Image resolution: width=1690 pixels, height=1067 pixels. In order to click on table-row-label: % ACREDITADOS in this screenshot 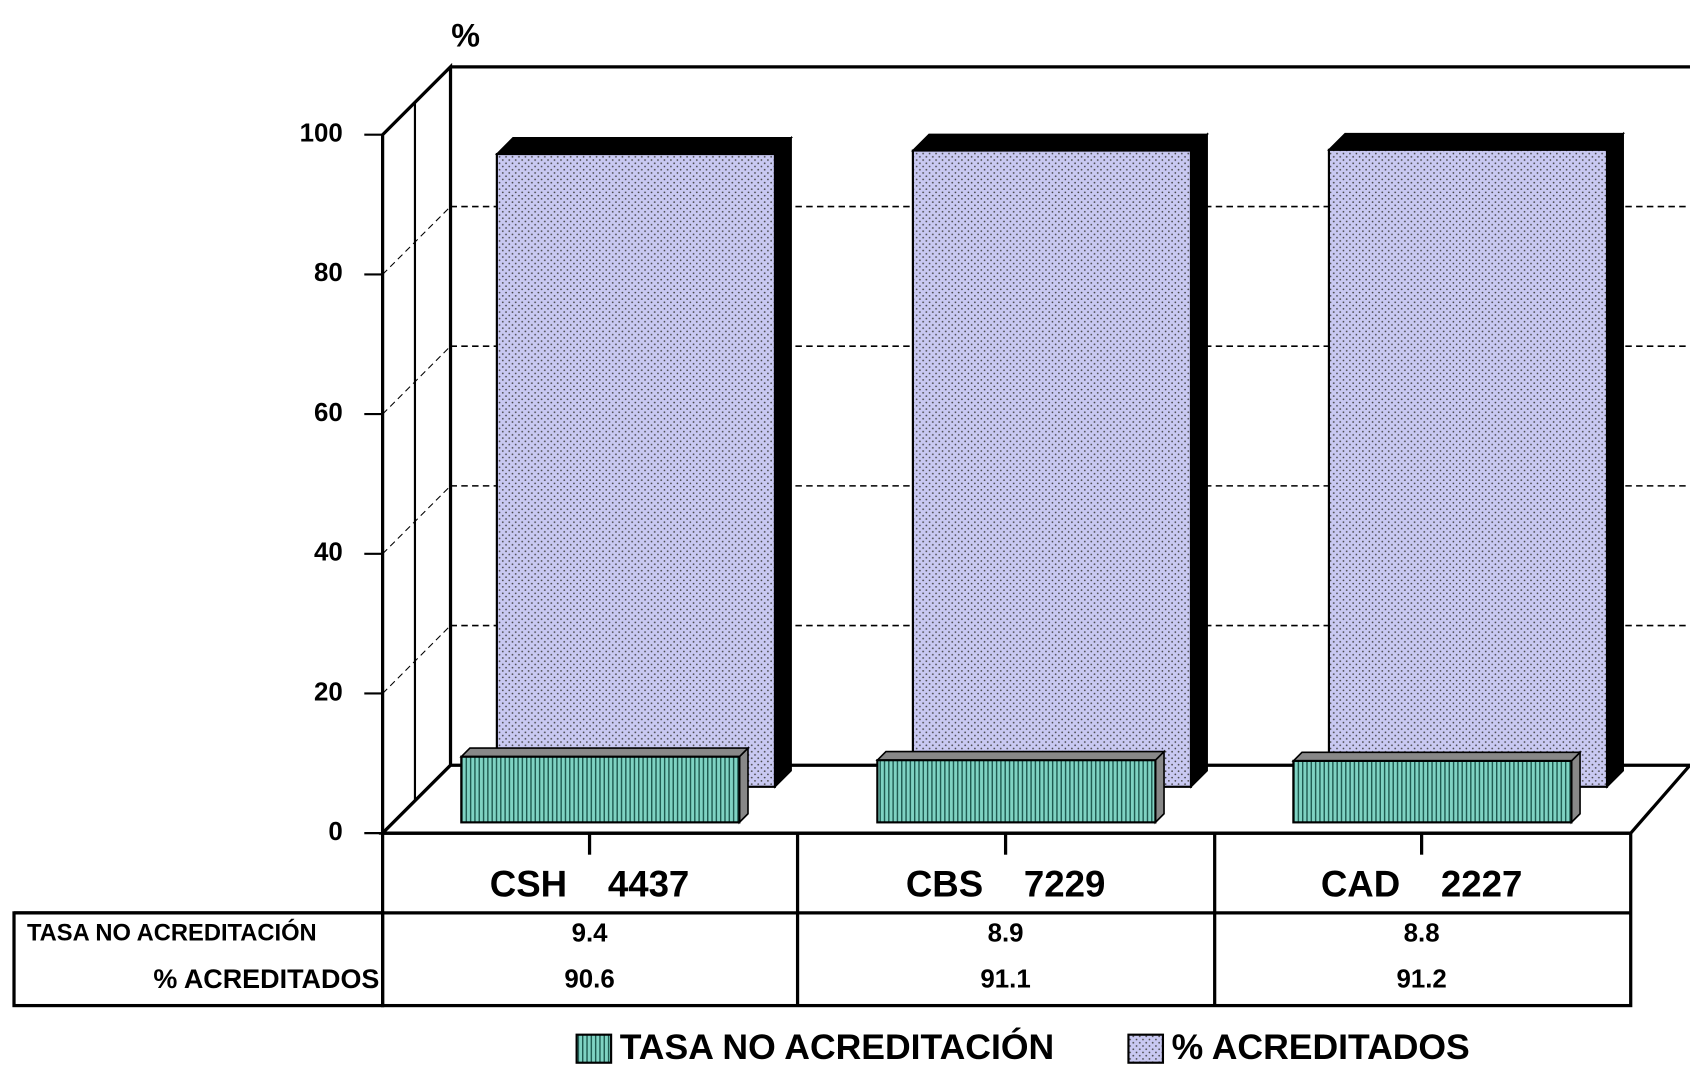, I will do `click(266, 979)`.